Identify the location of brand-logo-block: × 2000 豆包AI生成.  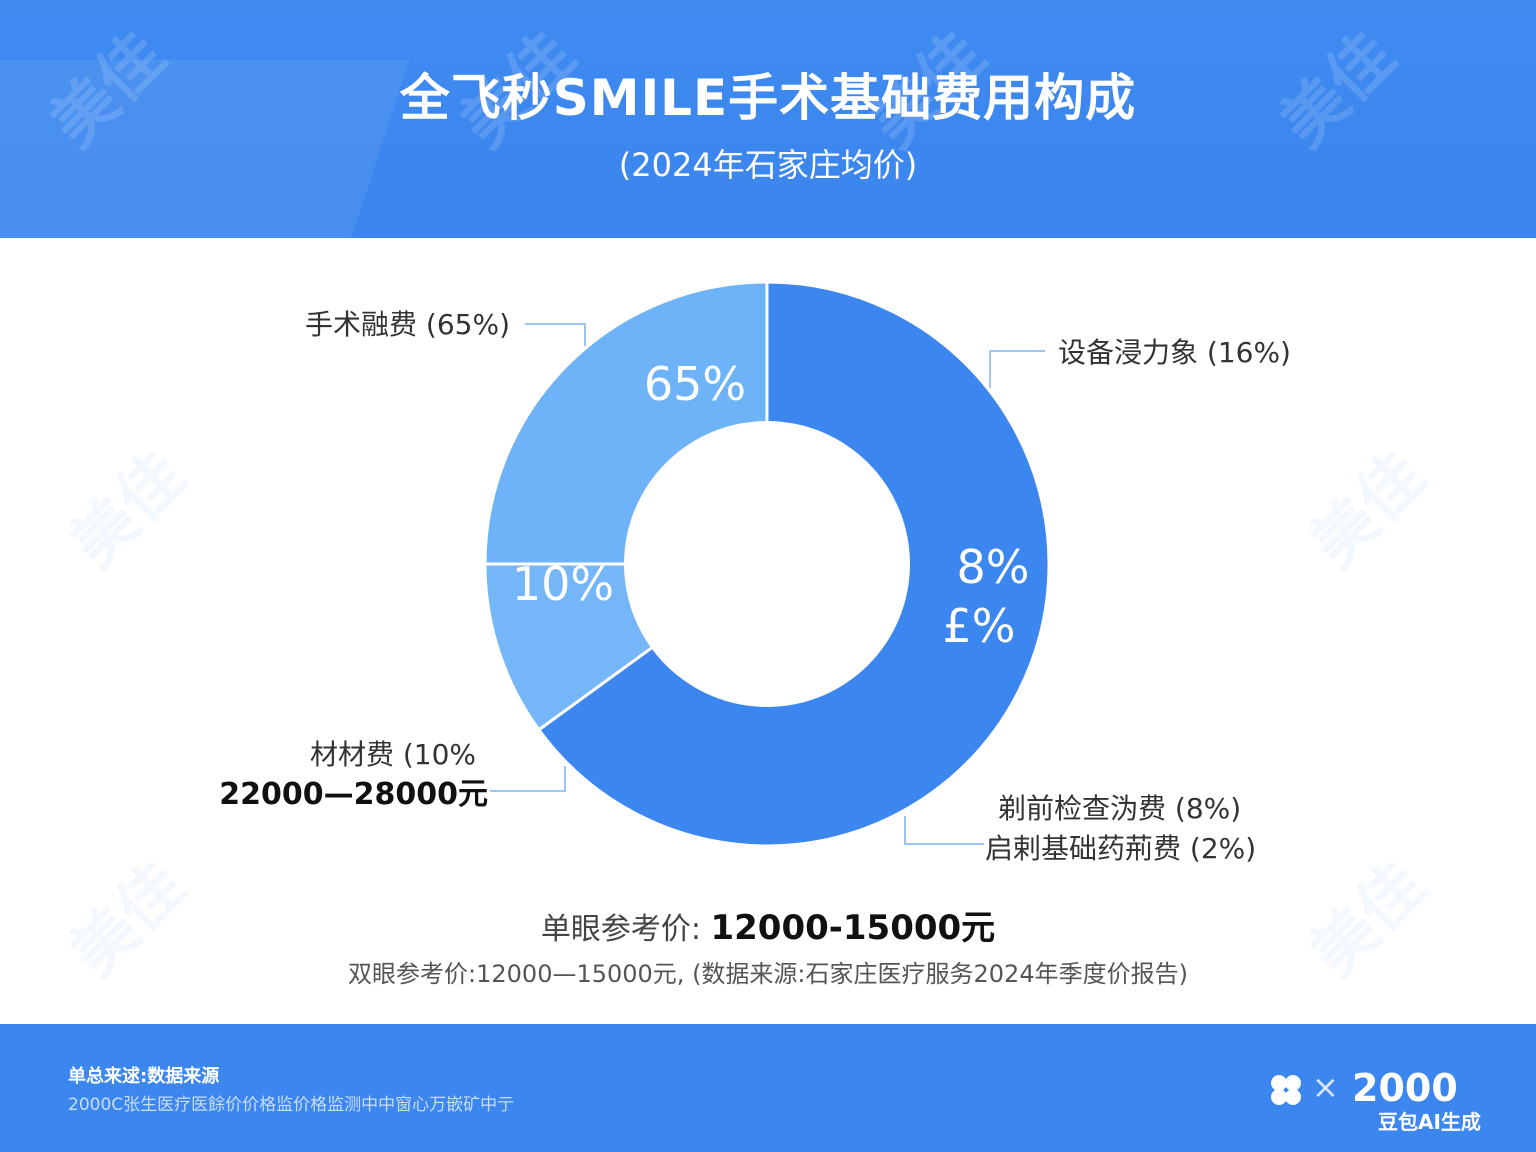
(1388, 1101).